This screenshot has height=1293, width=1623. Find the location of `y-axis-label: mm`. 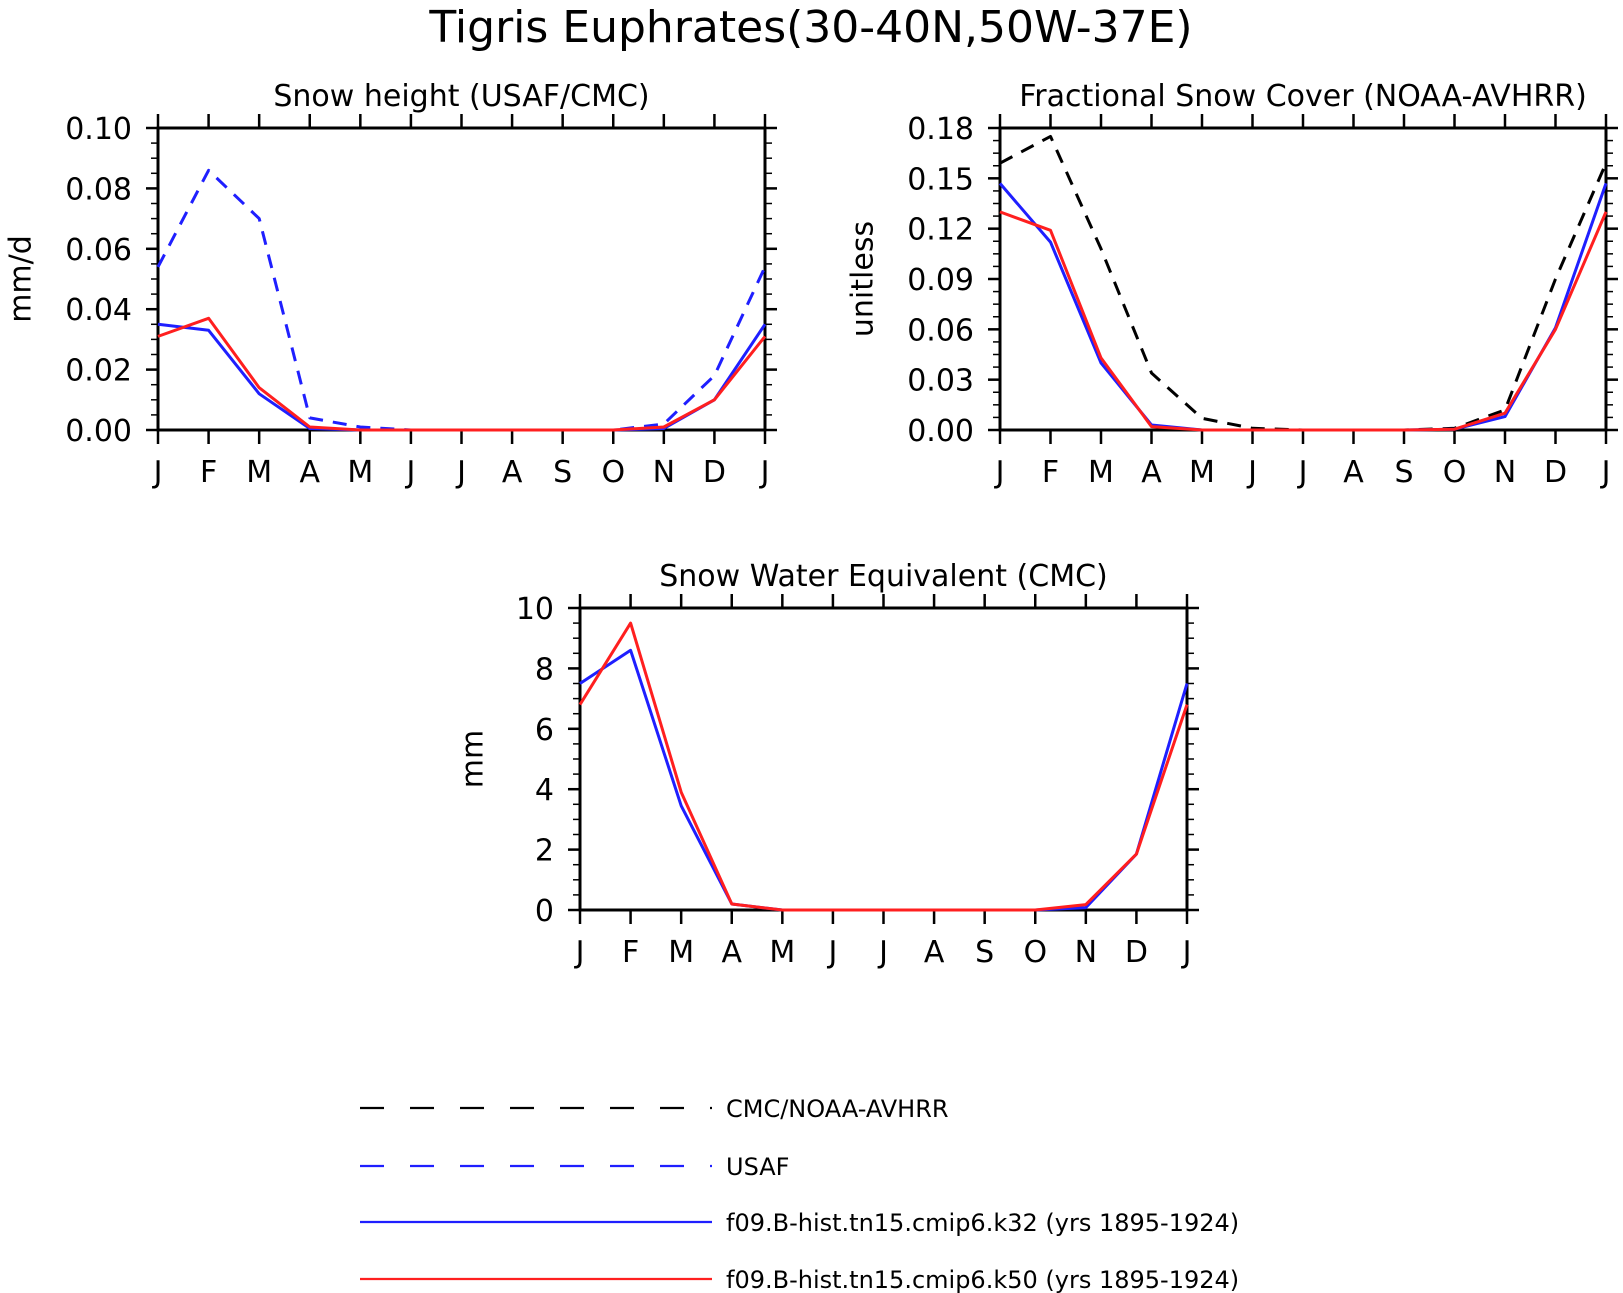

y-axis-label: mm is located at coordinates (473, 759).